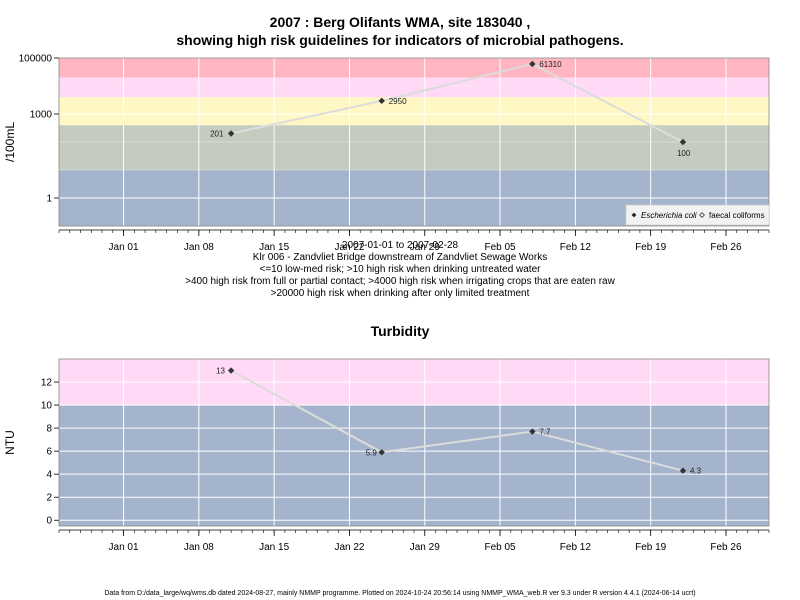 The width and height of the screenshot is (800, 600). Describe the element at coordinates (400, 331) in the screenshot. I see `turbidity-title: Turbidity` at that location.